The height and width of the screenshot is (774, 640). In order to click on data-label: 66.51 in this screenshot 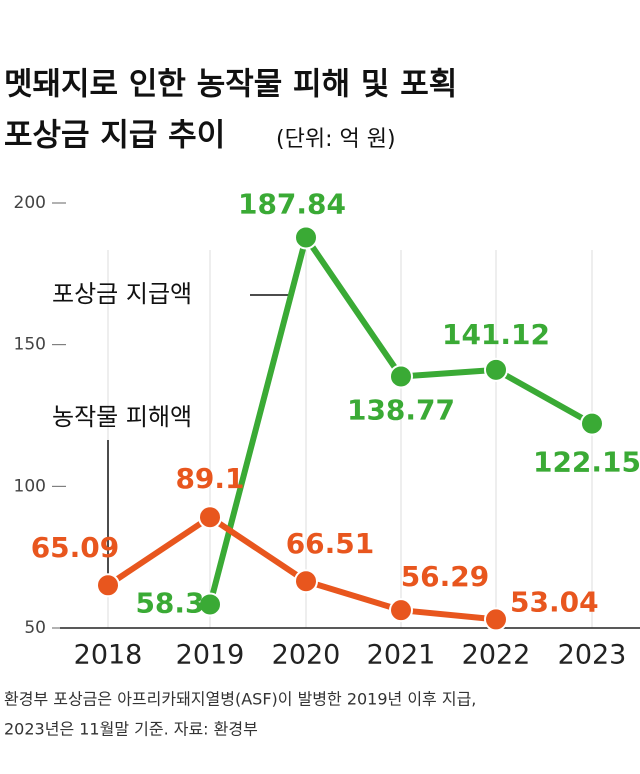, I will do `click(330, 543)`.